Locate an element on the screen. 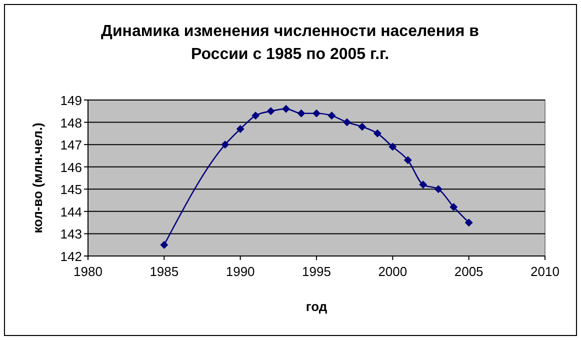  x-tick-label: 2000 is located at coordinates (393, 271).